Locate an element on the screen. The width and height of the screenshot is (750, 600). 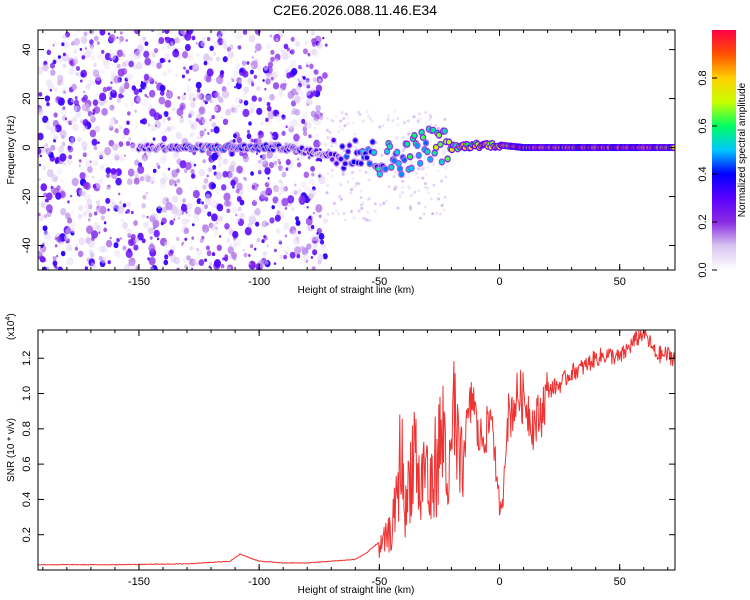
y-tick-label: -20 is located at coordinates (27, 197).